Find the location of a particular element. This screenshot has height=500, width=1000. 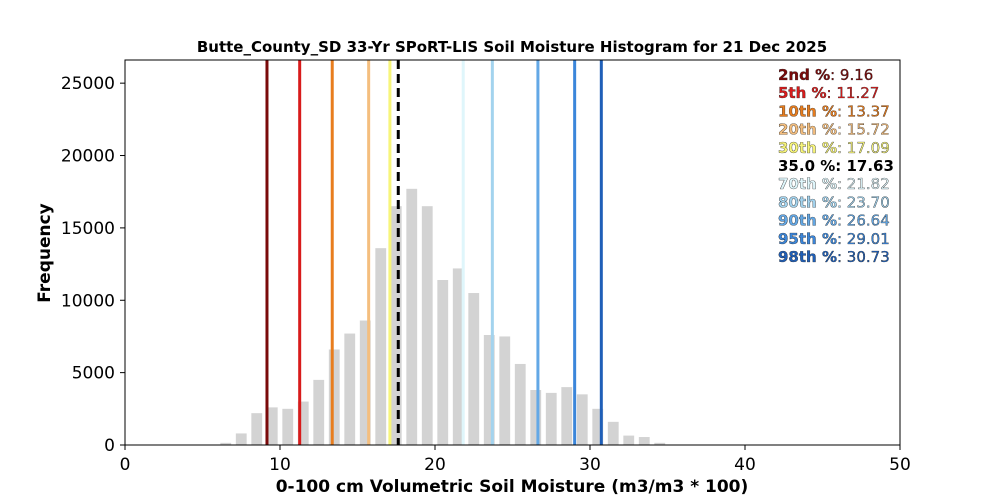

legend-entry: 5th %: 11.27 is located at coordinates (828, 93).